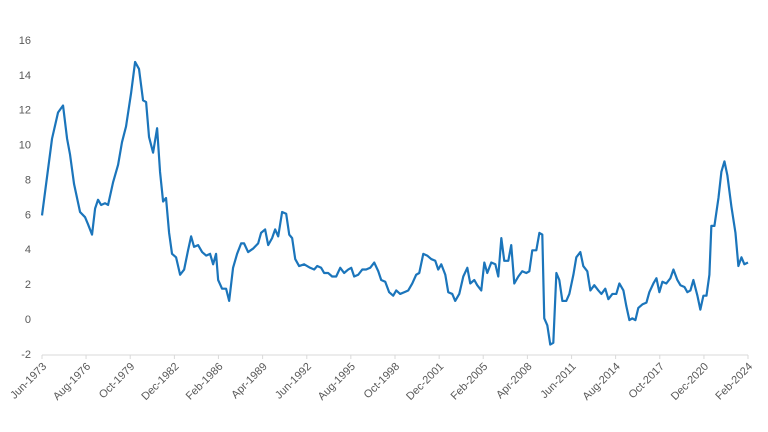  Describe the element at coordinates (26, 355) in the screenshot. I see `y-tick-label: -2` at that location.